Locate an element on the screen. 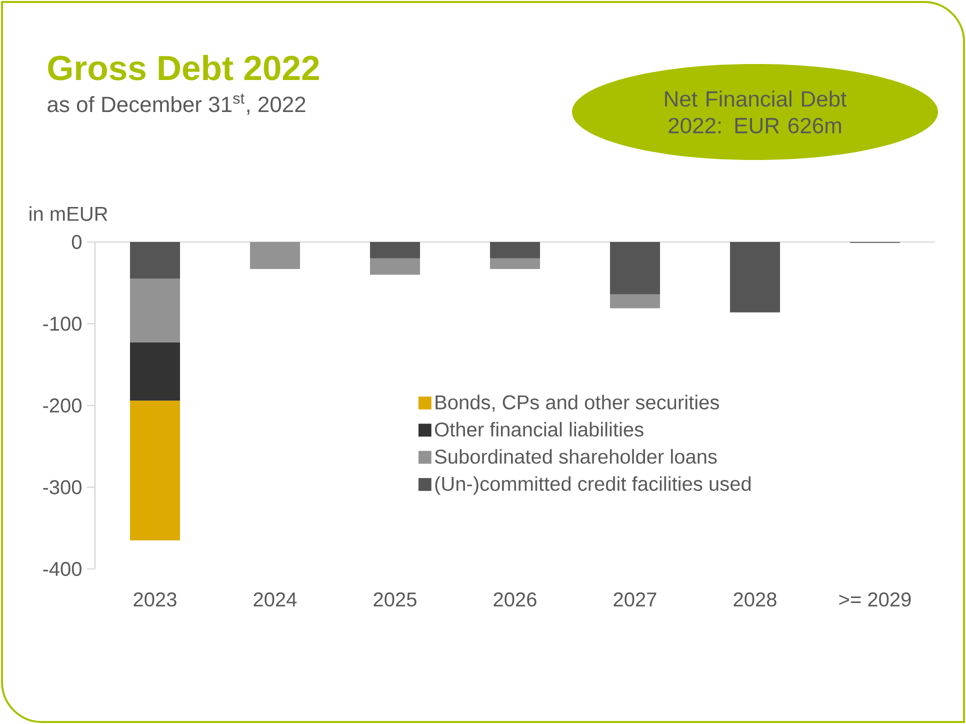  x-tick-label: 2025 is located at coordinates (395, 599).